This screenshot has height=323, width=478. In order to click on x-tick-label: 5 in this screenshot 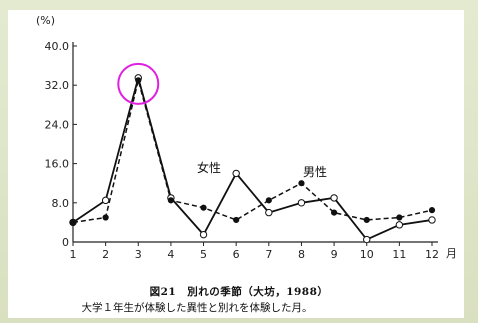, I will do `click(203, 254)`.